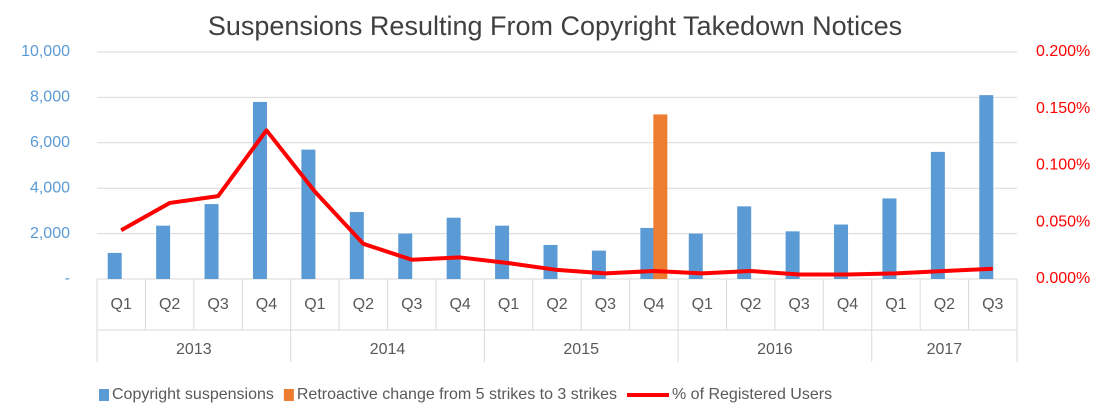  What do you see at coordinates (194, 349) in the screenshot?
I see `x-group-label: 2013` at bounding box center [194, 349].